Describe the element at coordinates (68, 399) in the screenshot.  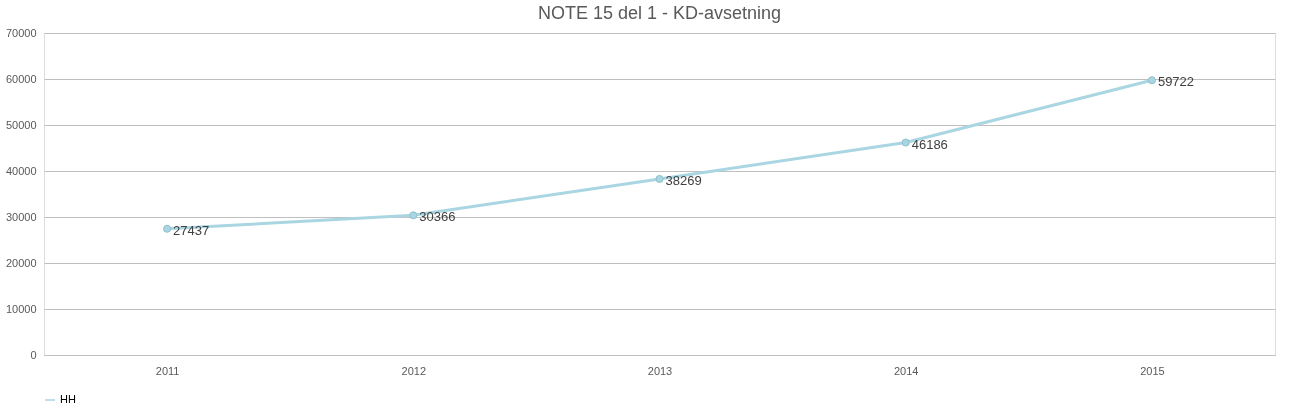
I see `legend-label: HH` at that location.